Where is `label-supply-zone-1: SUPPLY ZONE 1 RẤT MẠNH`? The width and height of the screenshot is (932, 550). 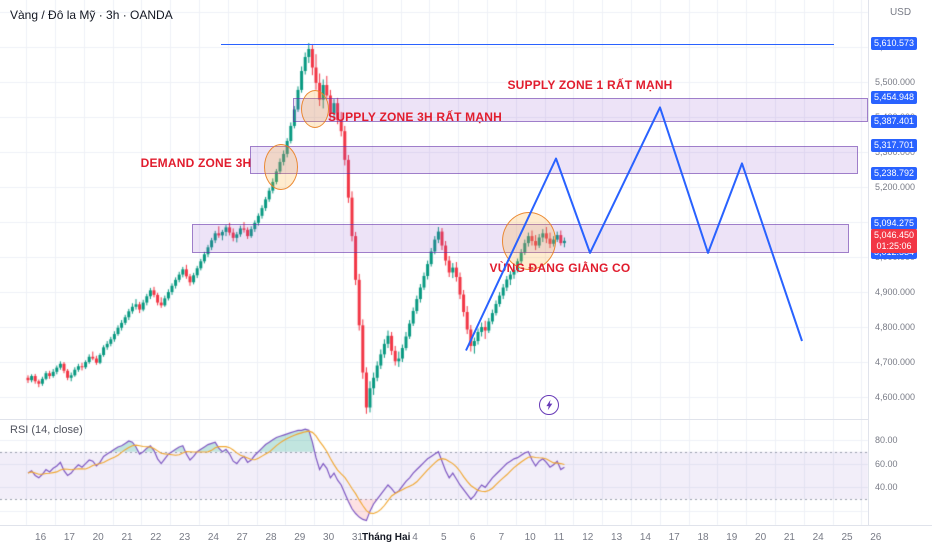 label-supply-zone-1: SUPPLY ZONE 1 RẤT MẠNH is located at coordinates (590, 85).